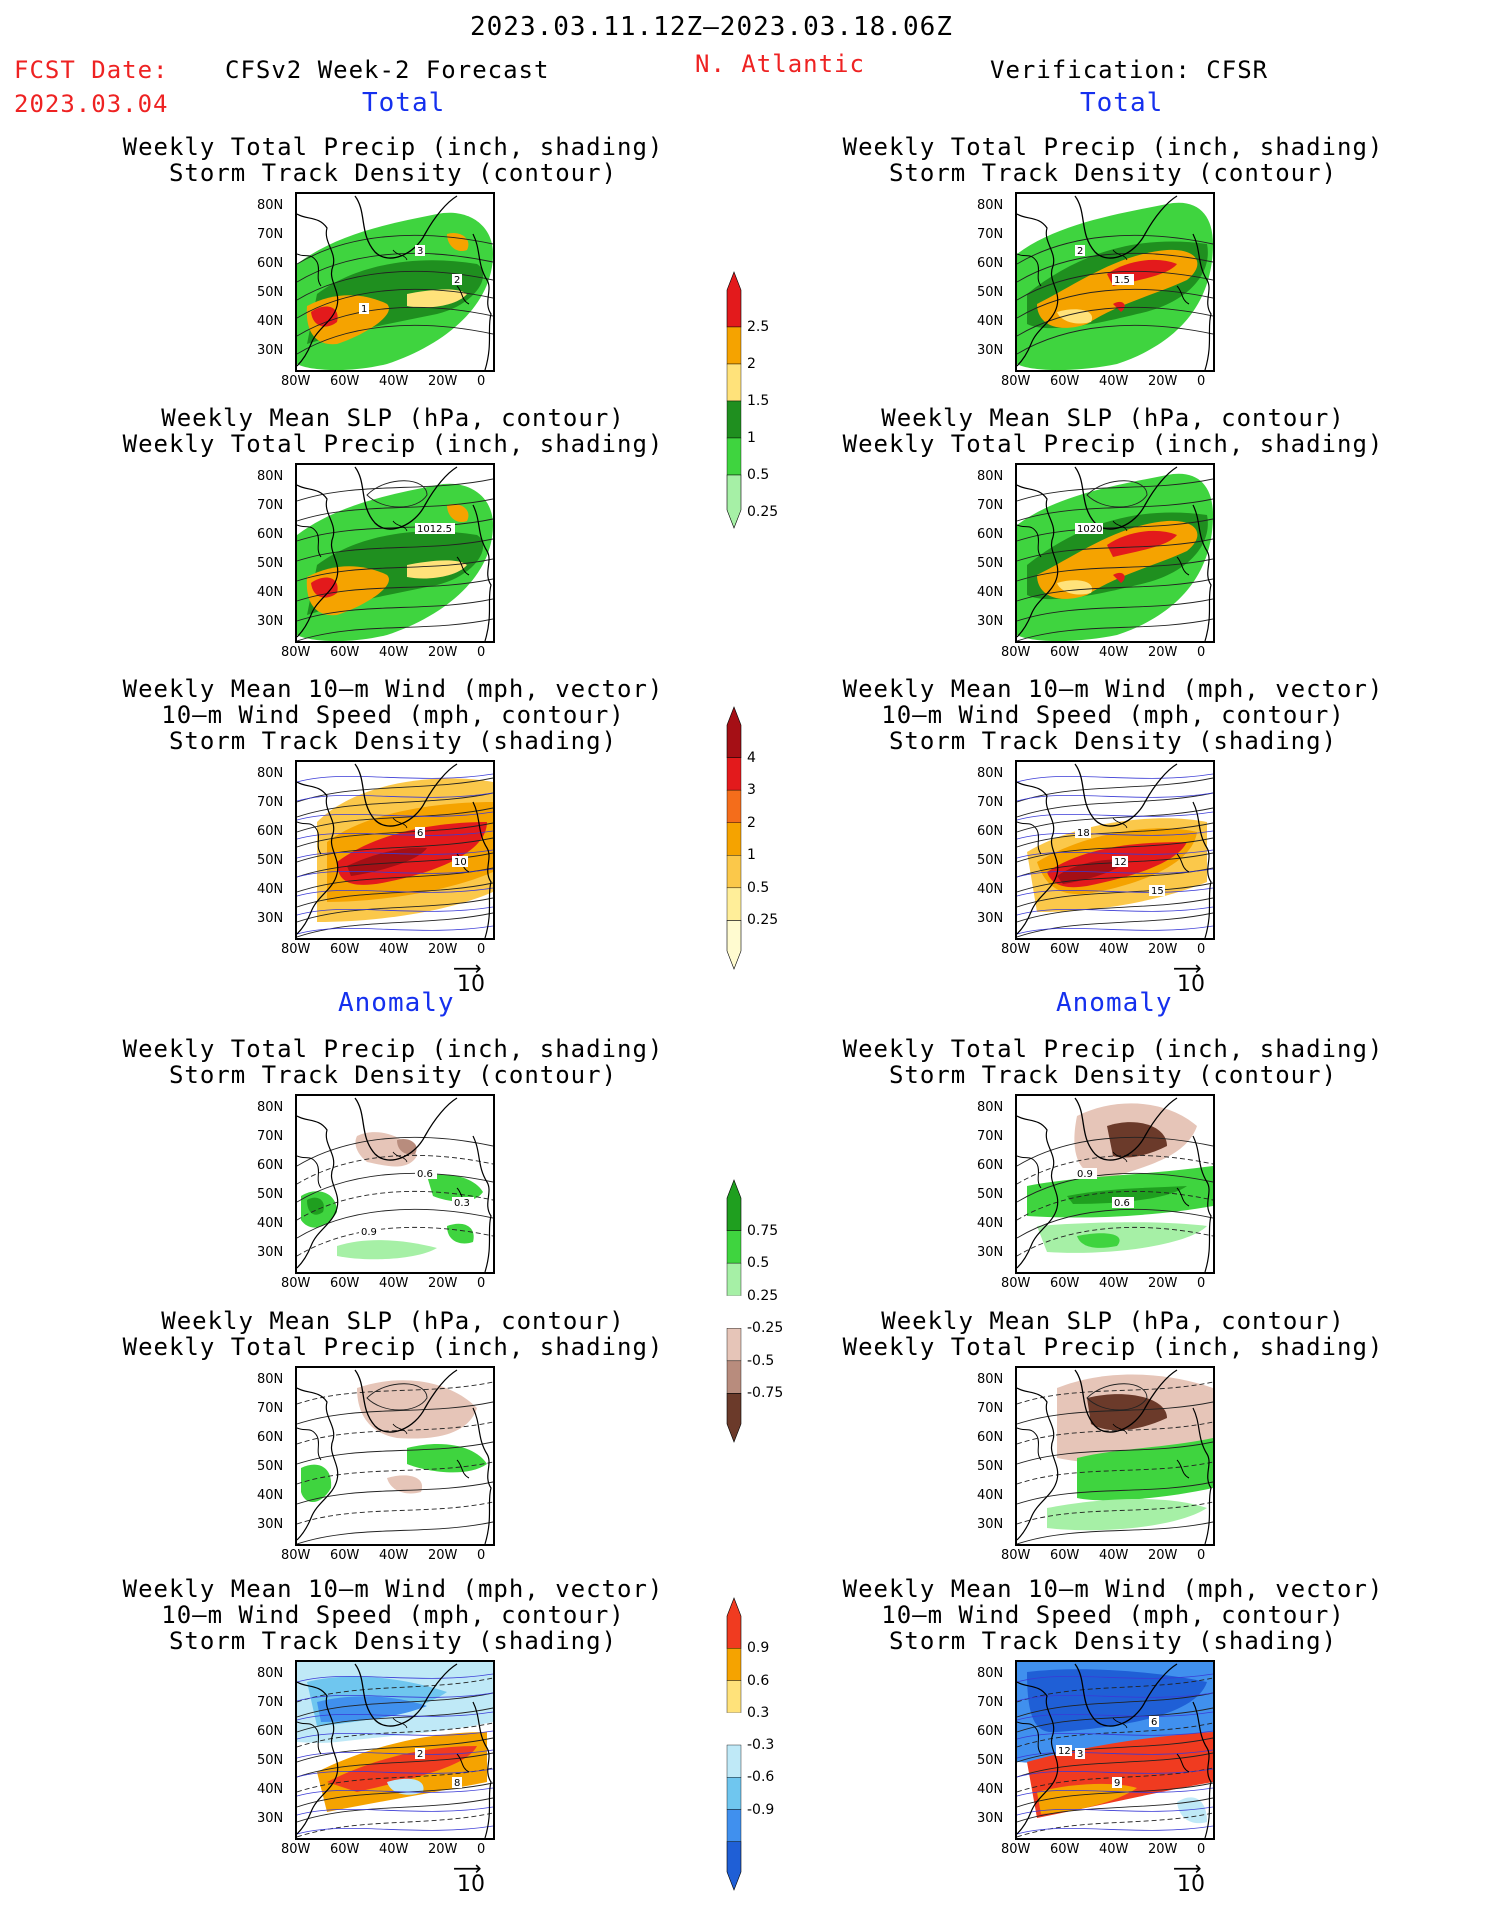 The image size is (1487, 1925). Describe the element at coordinates (91, 104) in the screenshot. I see `fcst-date-value: 2023.03.04` at that location.